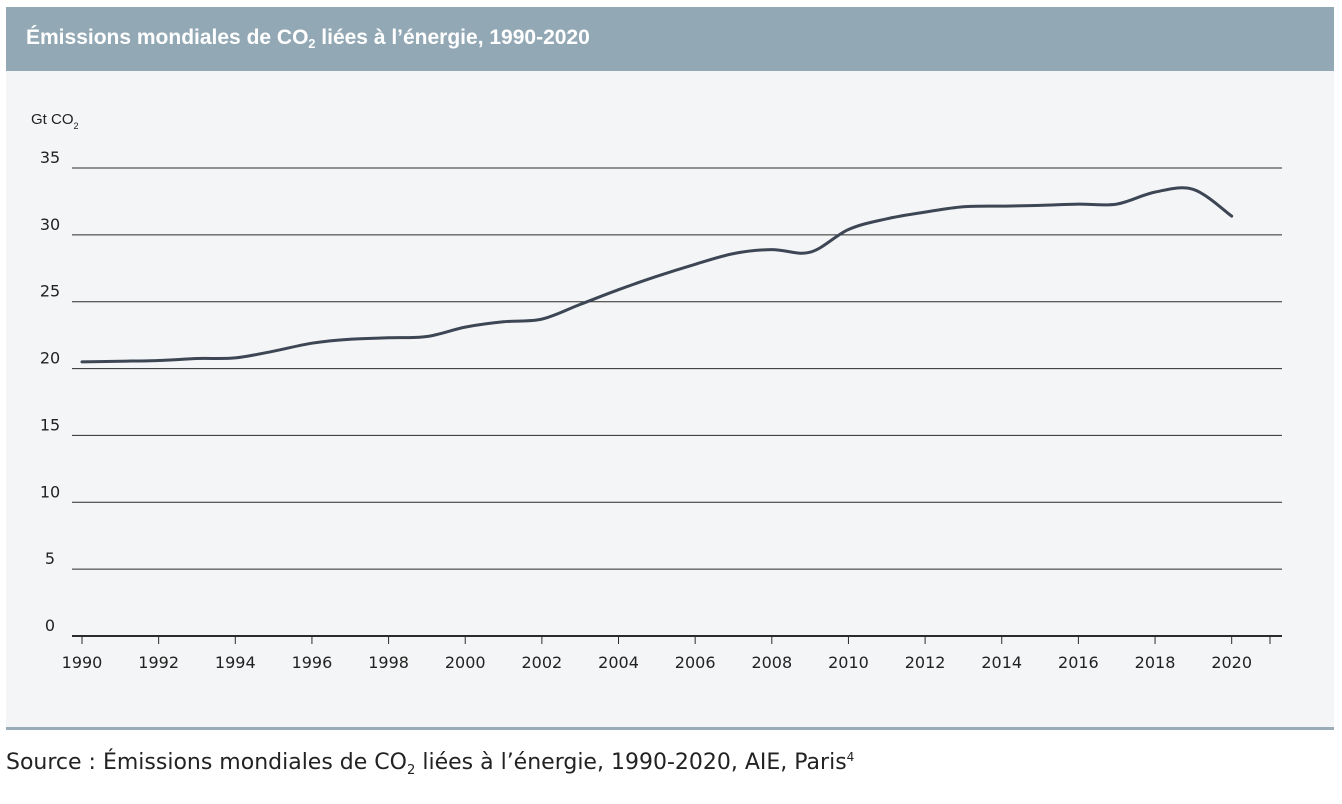 Image resolution: width=1342 pixels, height=804 pixels. I want to click on x-tick-label: 1990, so click(82, 662).